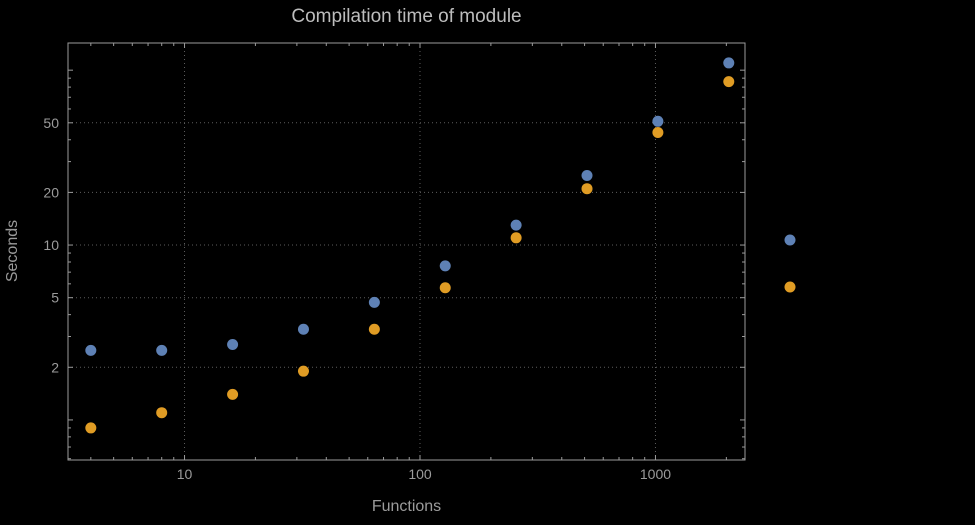 The image size is (975, 525). I want to click on x-axis-label: Functions, so click(406, 506).